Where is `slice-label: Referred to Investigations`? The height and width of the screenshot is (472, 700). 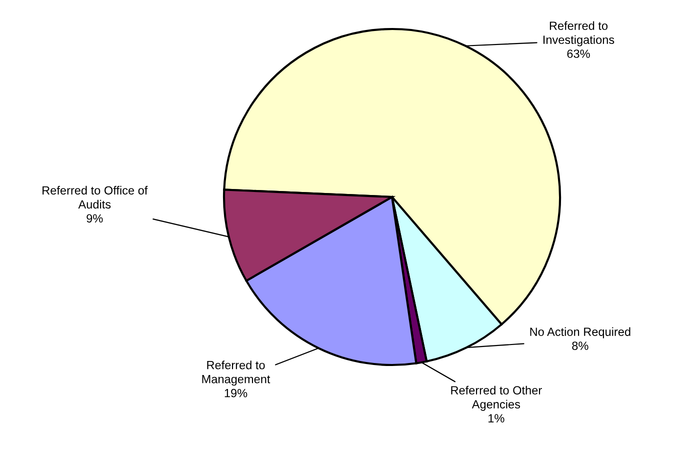
slice-label: Referred to Investigations is located at coordinates (578, 33).